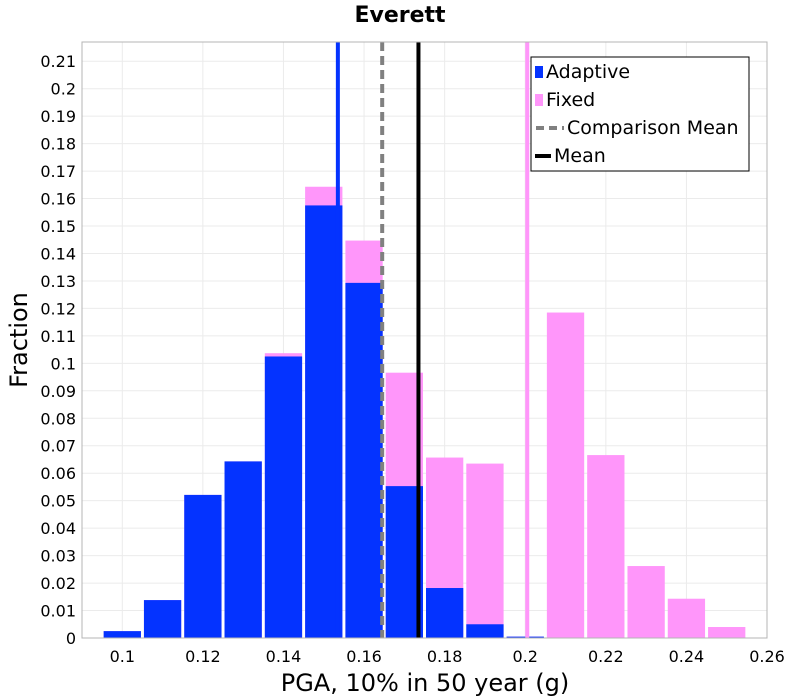 The width and height of the screenshot is (800, 700). What do you see at coordinates (58, 226) in the screenshot?
I see `y-tick-label: 0.15` at bounding box center [58, 226].